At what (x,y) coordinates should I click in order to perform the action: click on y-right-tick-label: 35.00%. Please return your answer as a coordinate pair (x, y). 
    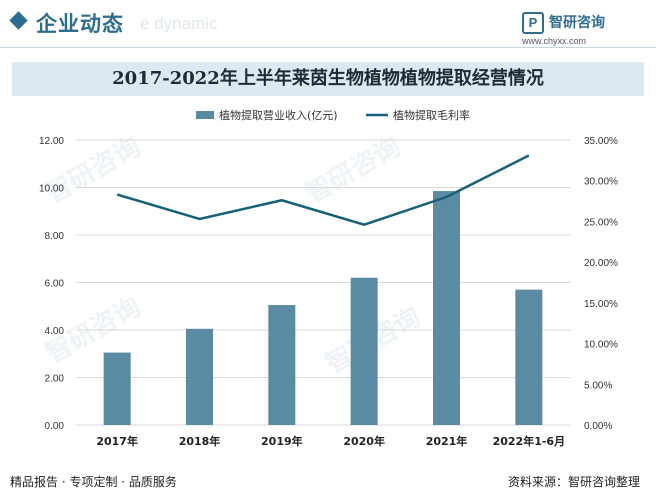
    Looking at the image, I should click on (601, 141).